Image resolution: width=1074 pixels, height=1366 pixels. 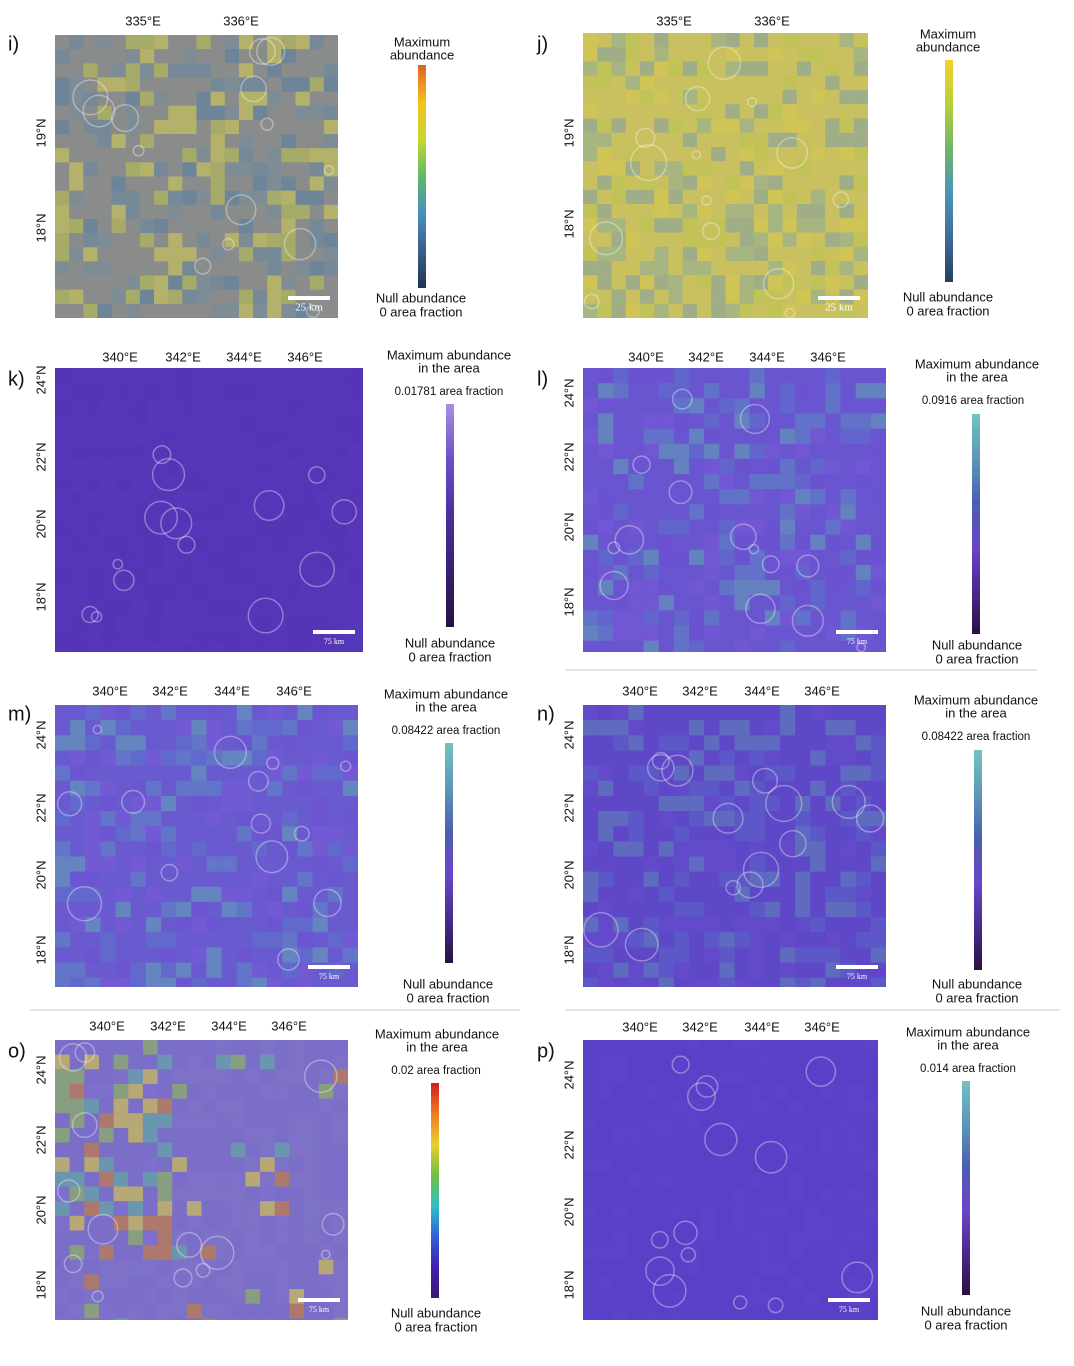 What do you see at coordinates (857, 976) in the screenshot?
I see `scale-bar-label: 75 km` at bounding box center [857, 976].